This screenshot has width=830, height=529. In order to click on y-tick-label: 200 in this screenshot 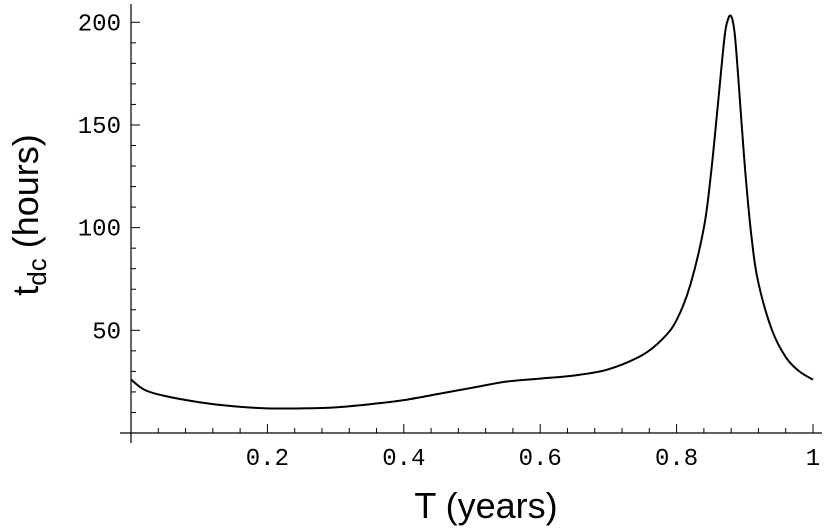, I will do `click(99, 24)`.